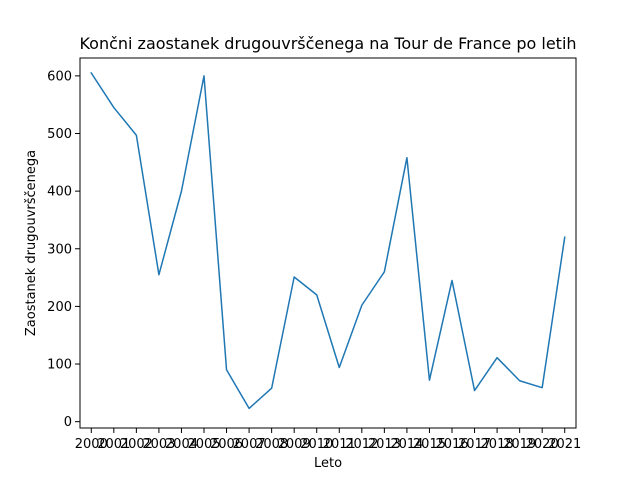  What do you see at coordinates (226, 444) in the screenshot?
I see `x-tick-label: 2006` at bounding box center [226, 444].